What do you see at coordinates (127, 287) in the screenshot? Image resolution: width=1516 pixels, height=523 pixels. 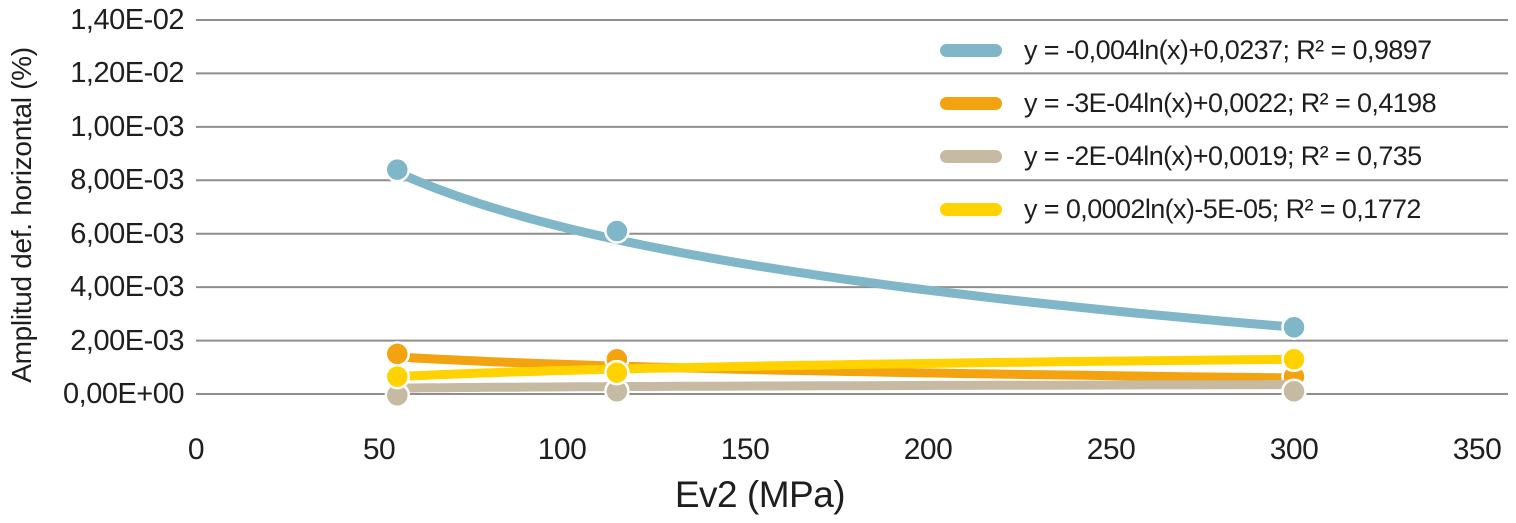 I see `y-tick-label: 4,00E-03` at bounding box center [127, 287].